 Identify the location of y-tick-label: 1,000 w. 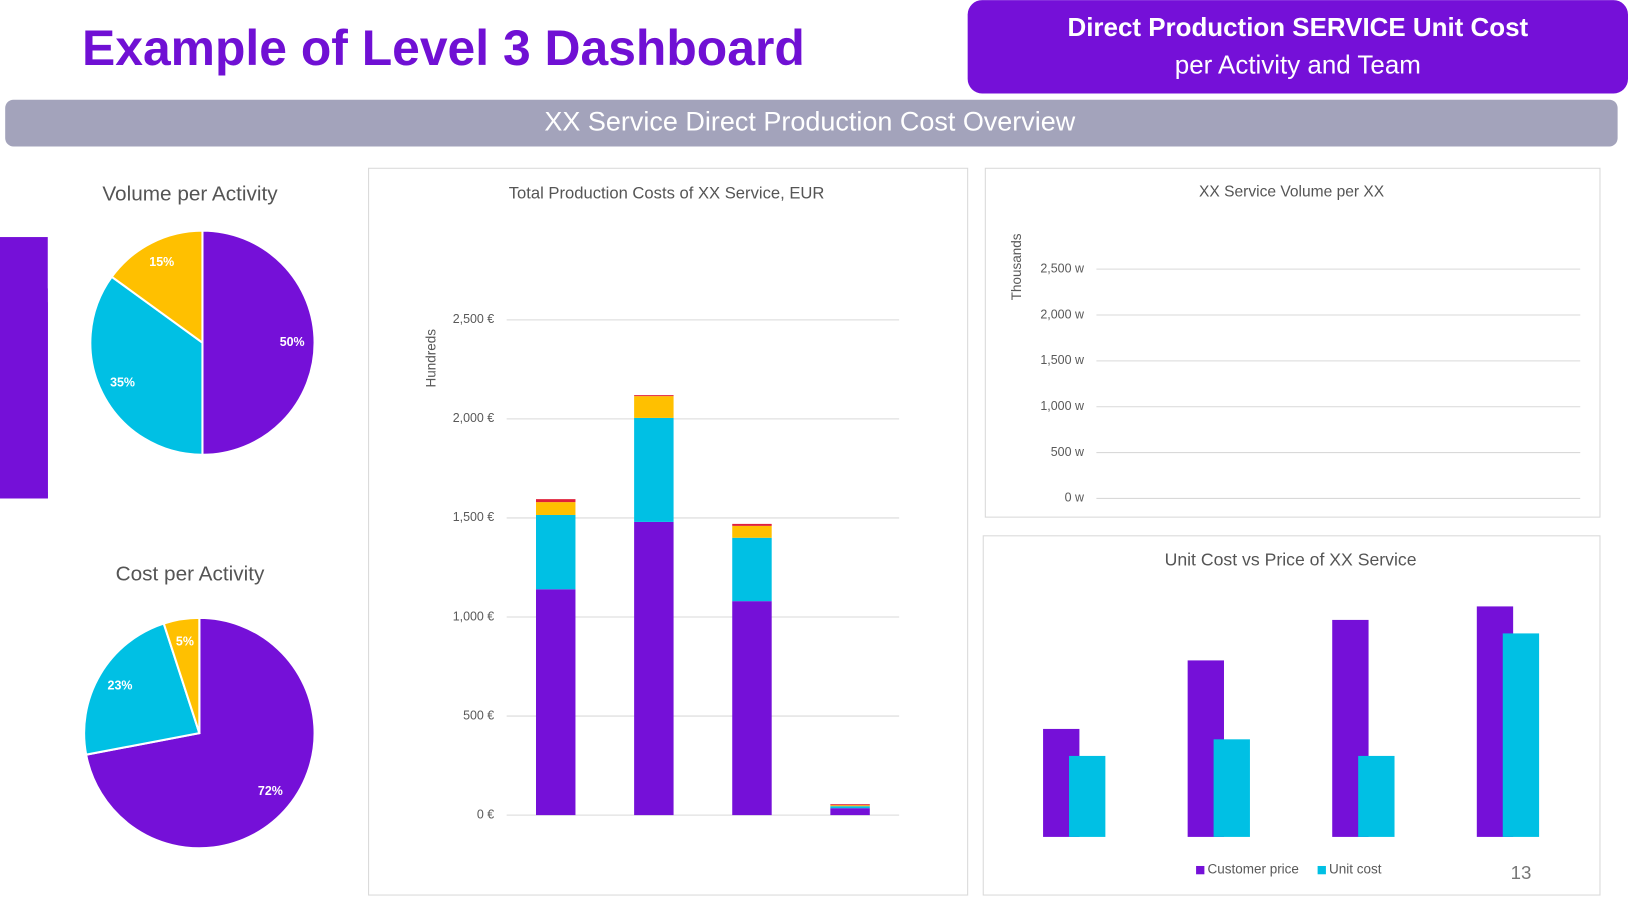
(1062, 406).